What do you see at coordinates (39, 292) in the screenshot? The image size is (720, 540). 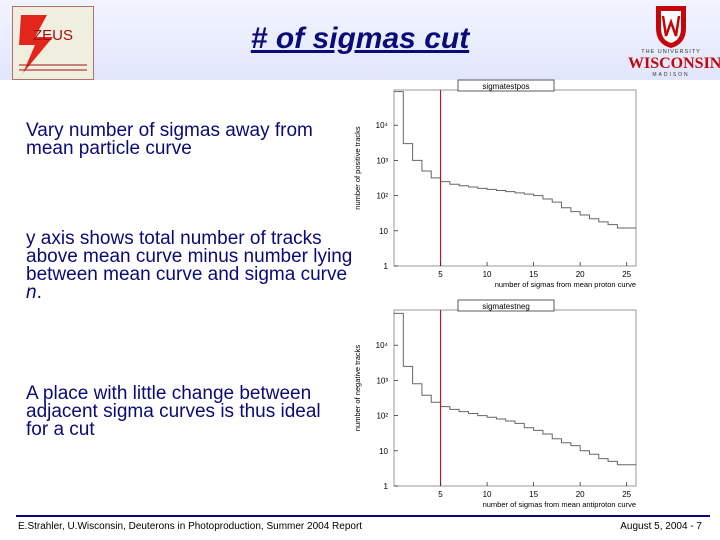 I see `paragraph-y-axis-end: .` at bounding box center [39, 292].